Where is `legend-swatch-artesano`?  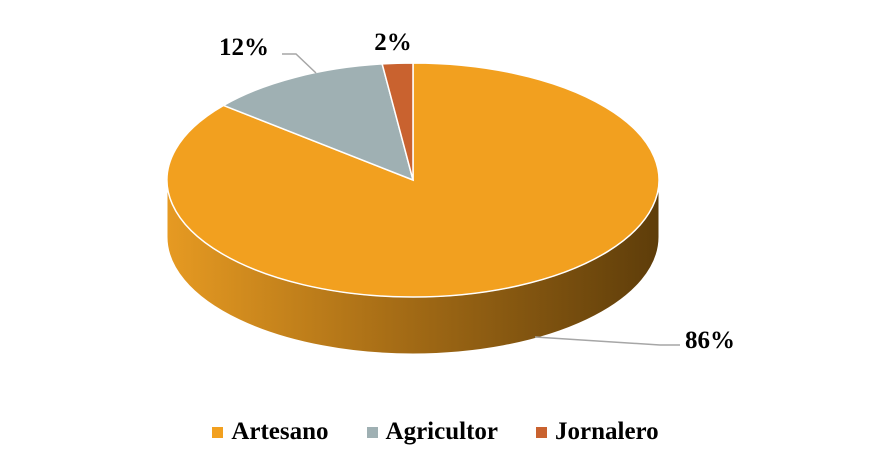 legend-swatch-artesano is located at coordinates (218, 432).